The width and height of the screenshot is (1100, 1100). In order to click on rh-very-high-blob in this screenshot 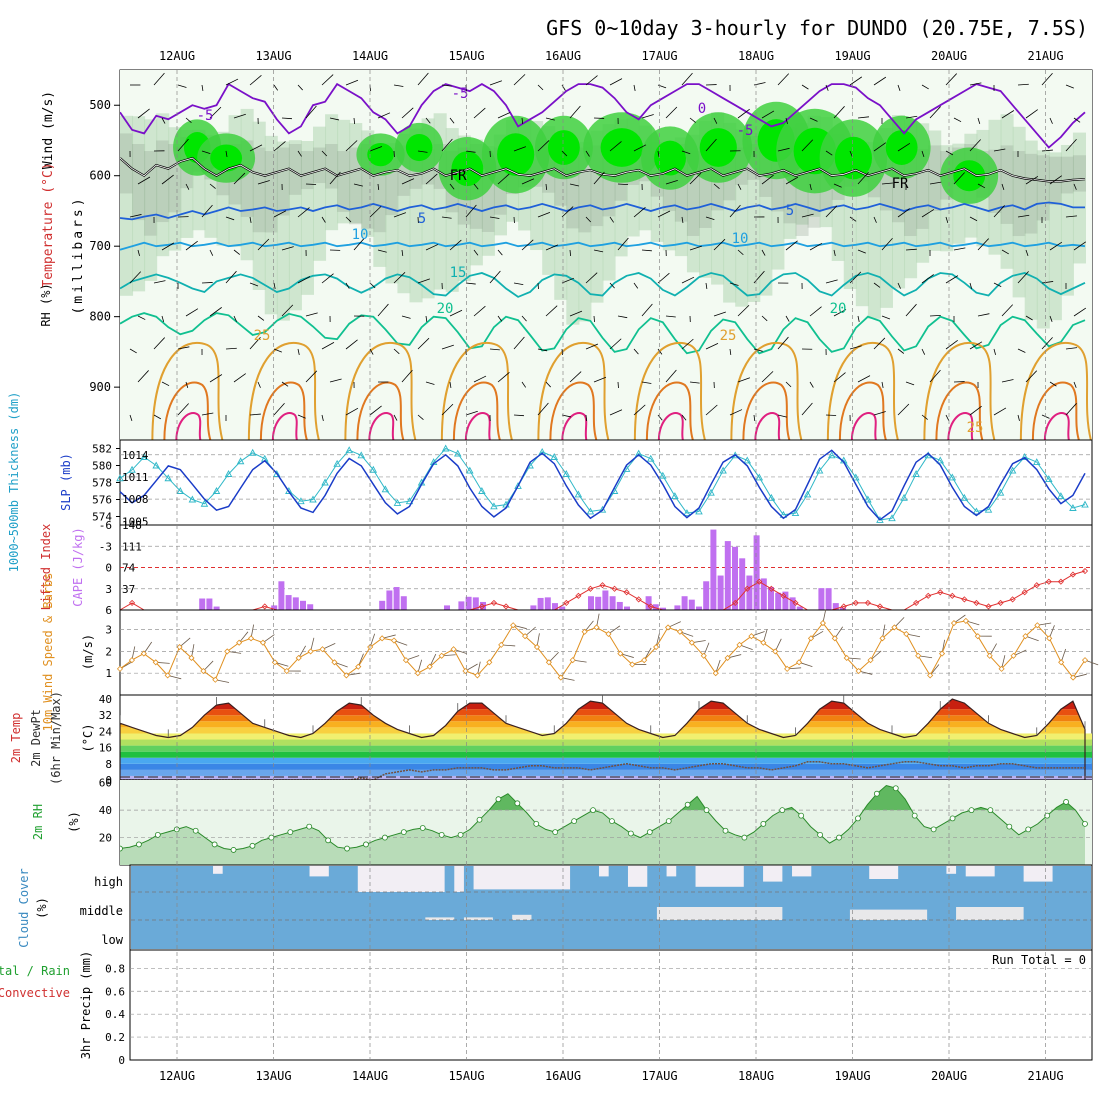, I will do `click(853, 158)`.